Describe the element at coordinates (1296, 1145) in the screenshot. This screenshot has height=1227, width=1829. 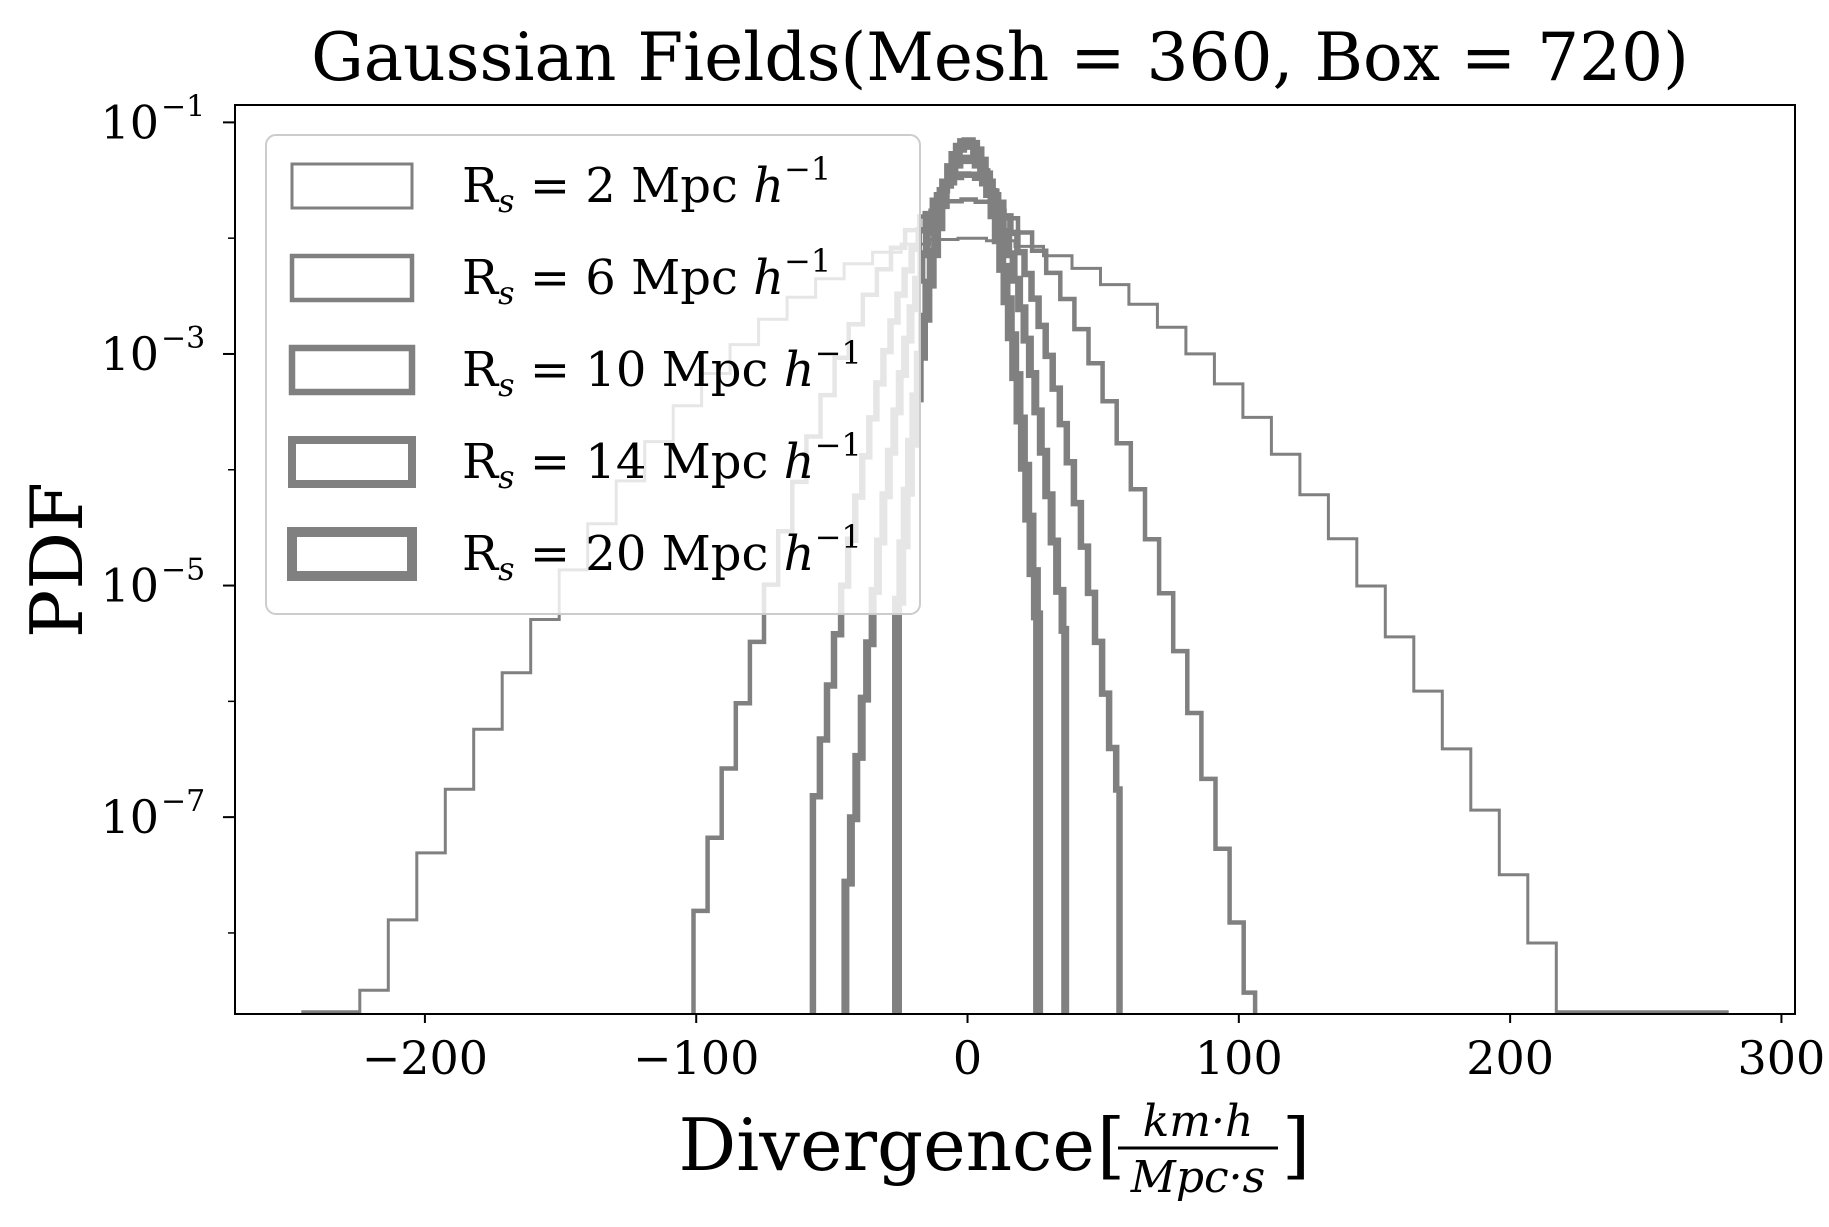
I see `x-axis-label-bracket-close: ]` at that location.